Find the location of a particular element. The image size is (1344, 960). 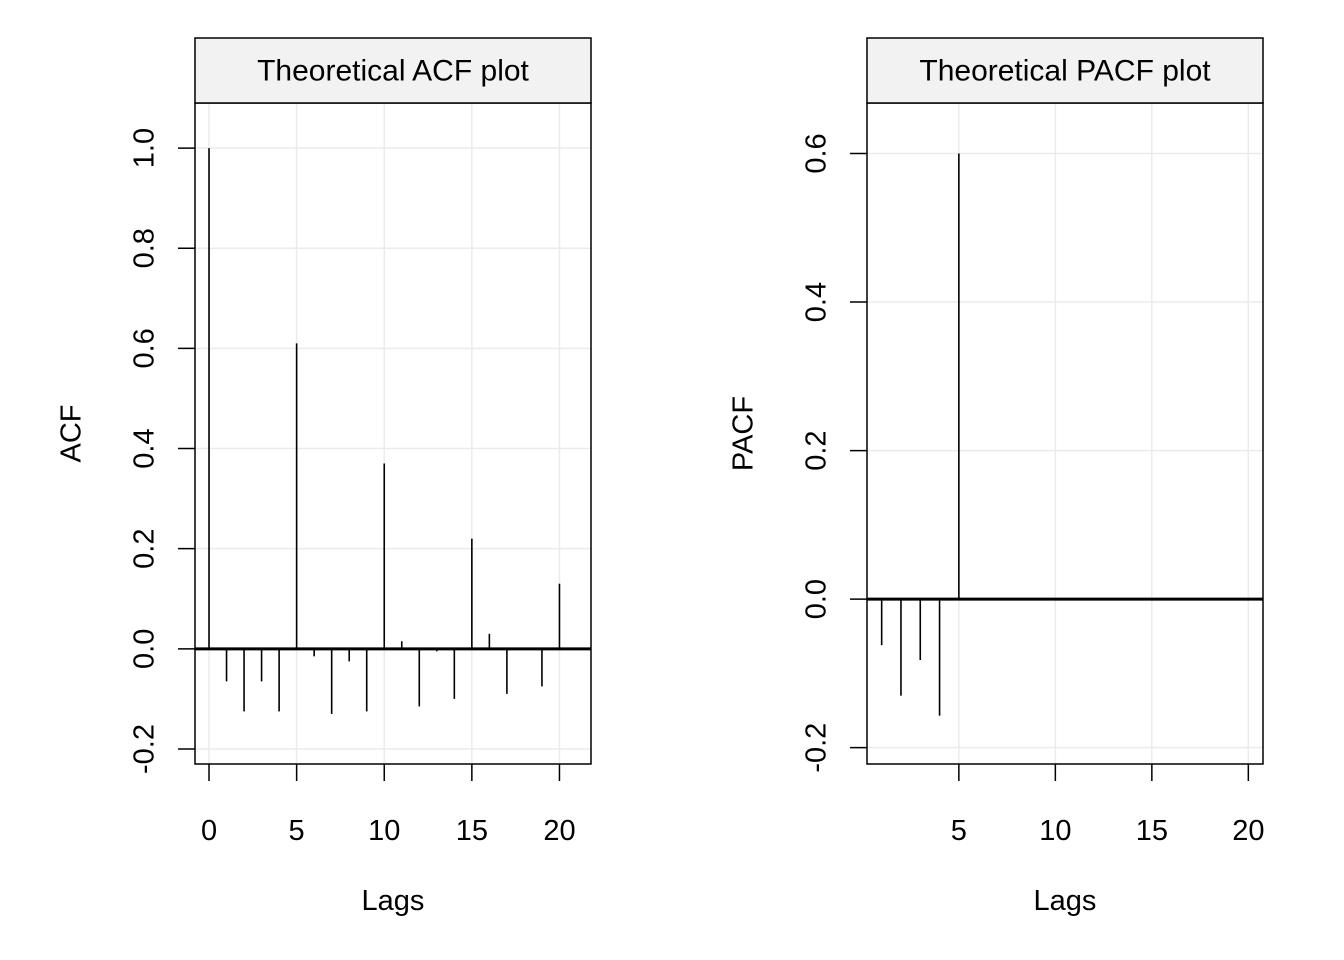

pacf-x-tick-label: 15 is located at coordinates (1152, 831).